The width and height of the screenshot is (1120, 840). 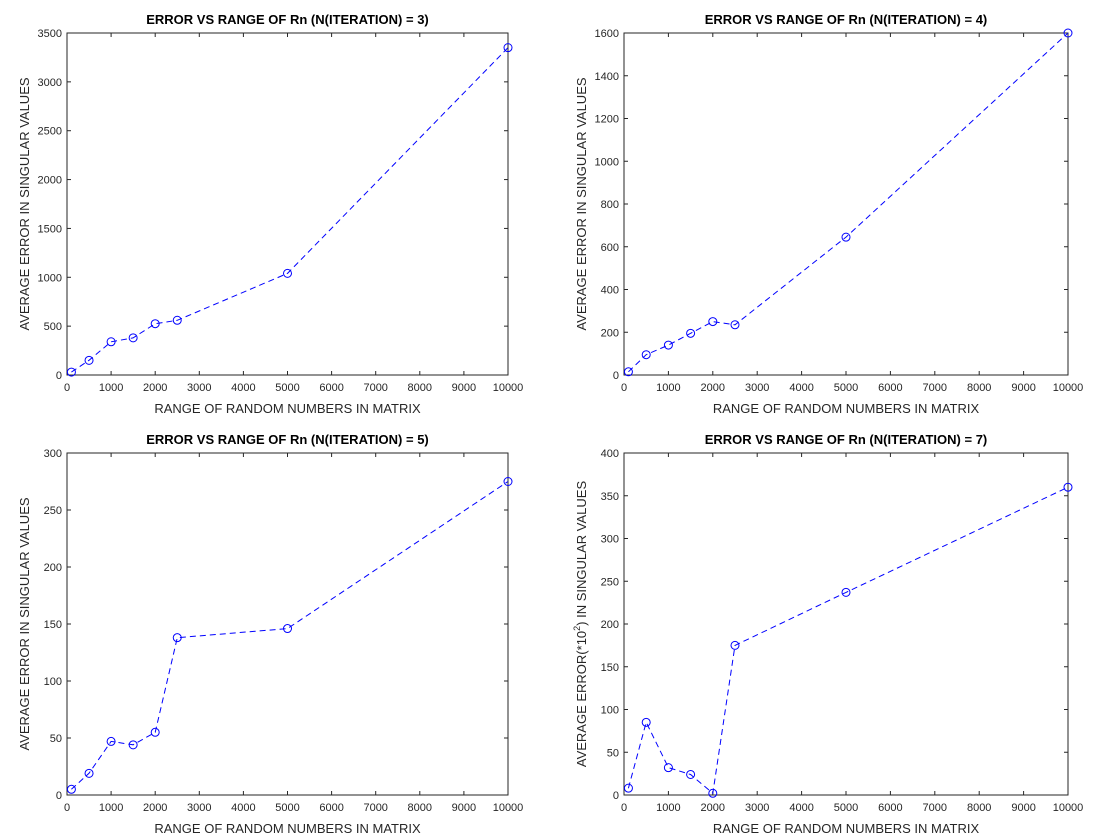 What do you see at coordinates (287, 19) in the screenshot?
I see `chart-title: ERROR VS RANGE OF Rn (N(ITERATION) = 3)` at bounding box center [287, 19].